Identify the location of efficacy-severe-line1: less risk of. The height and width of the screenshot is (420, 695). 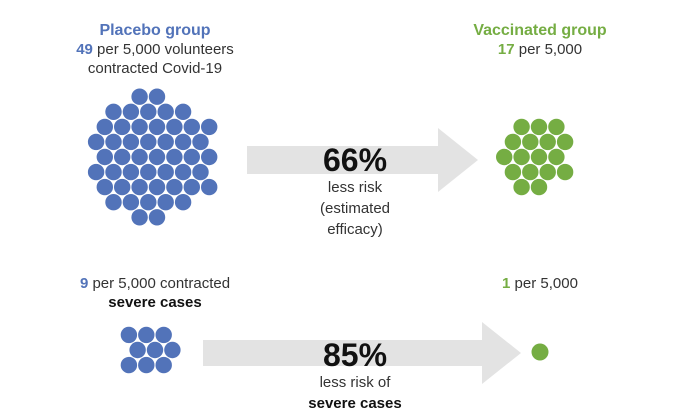
(355, 382).